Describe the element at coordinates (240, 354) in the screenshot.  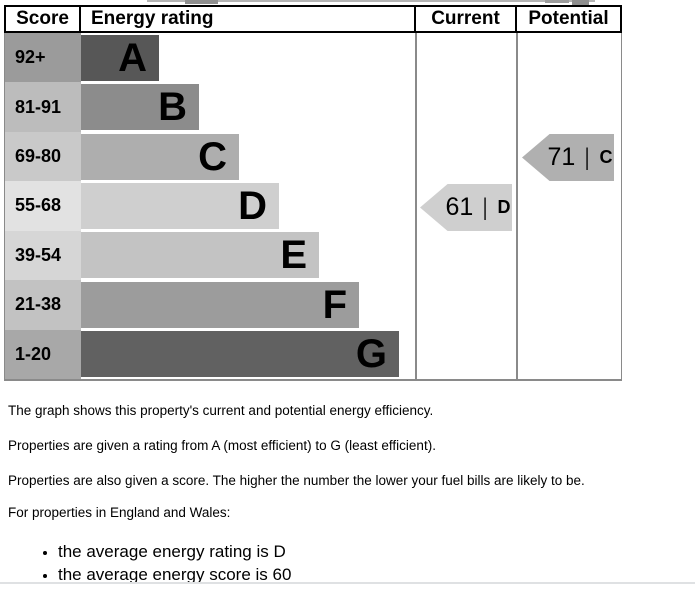
I see `rating-bar-g: G` at that location.